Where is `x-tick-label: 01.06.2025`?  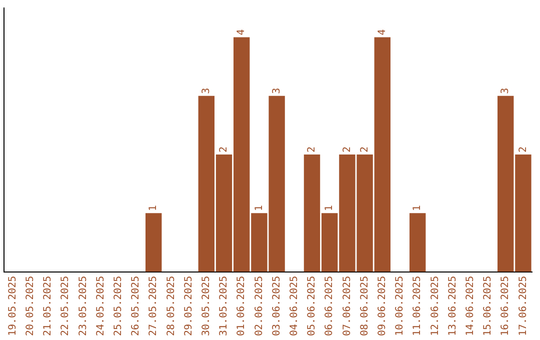
x-tick-label: 01.06.2025 is located at coordinates (242, 306).